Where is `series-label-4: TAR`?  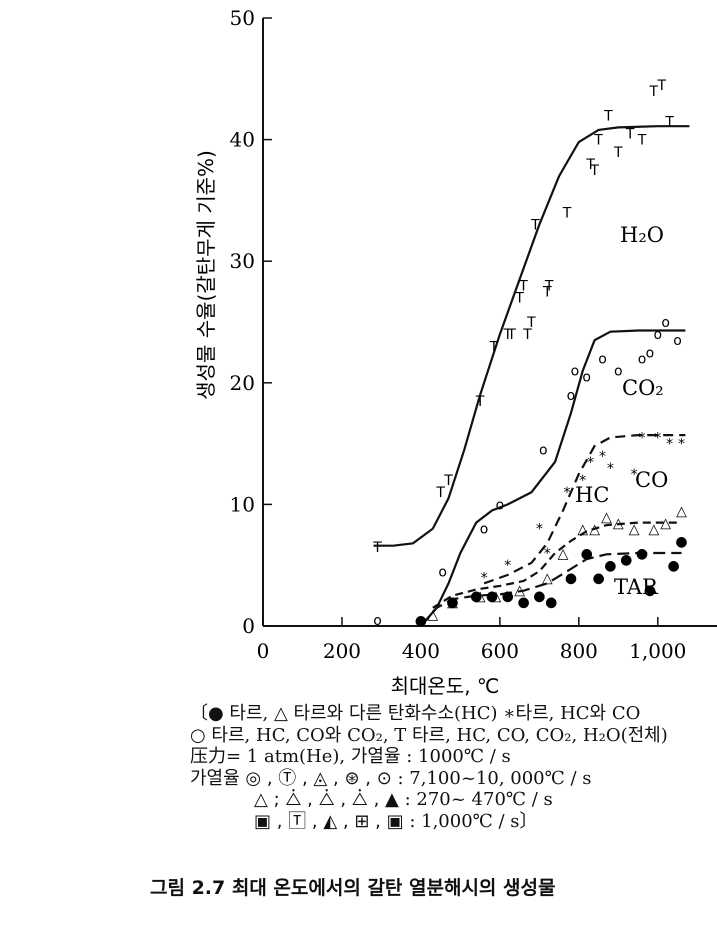 series-label-4: TAR is located at coordinates (636, 587).